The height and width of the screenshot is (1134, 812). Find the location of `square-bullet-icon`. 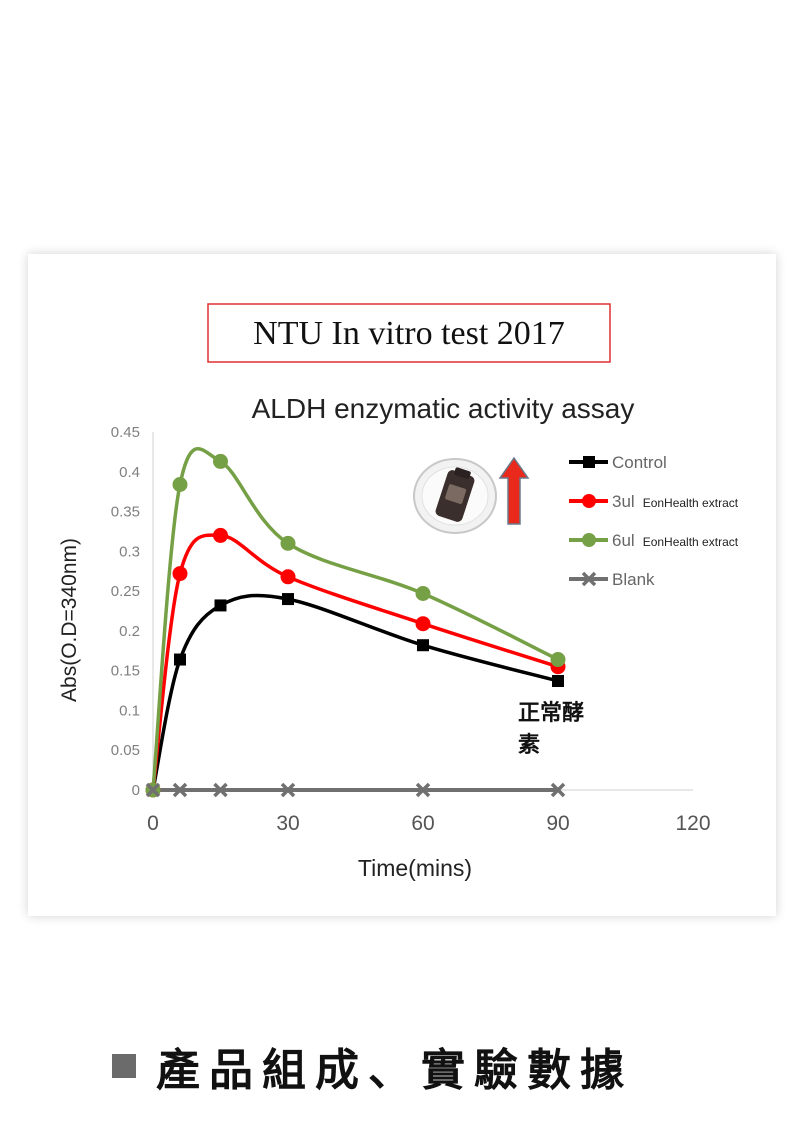

square-bullet-icon is located at coordinates (124, 1066).